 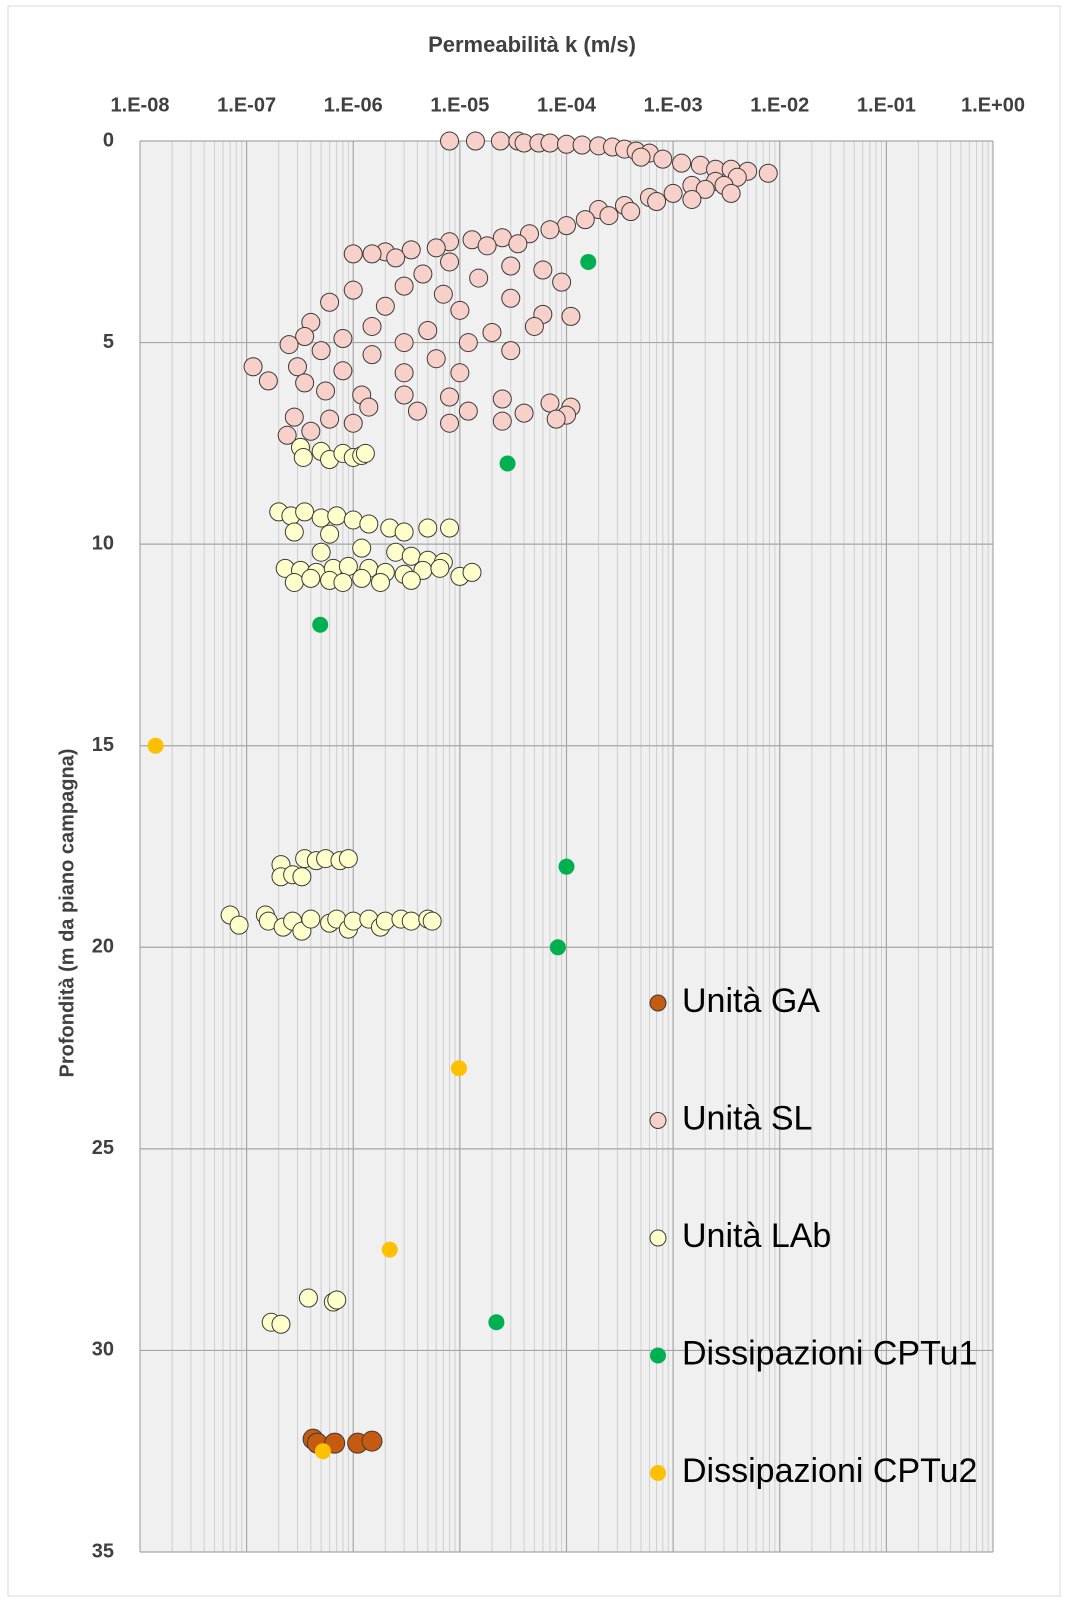 What do you see at coordinates (140, 105) in the screenshot?
I see `x-tick-label: 1.E-08` at bounding box center [140, 105].